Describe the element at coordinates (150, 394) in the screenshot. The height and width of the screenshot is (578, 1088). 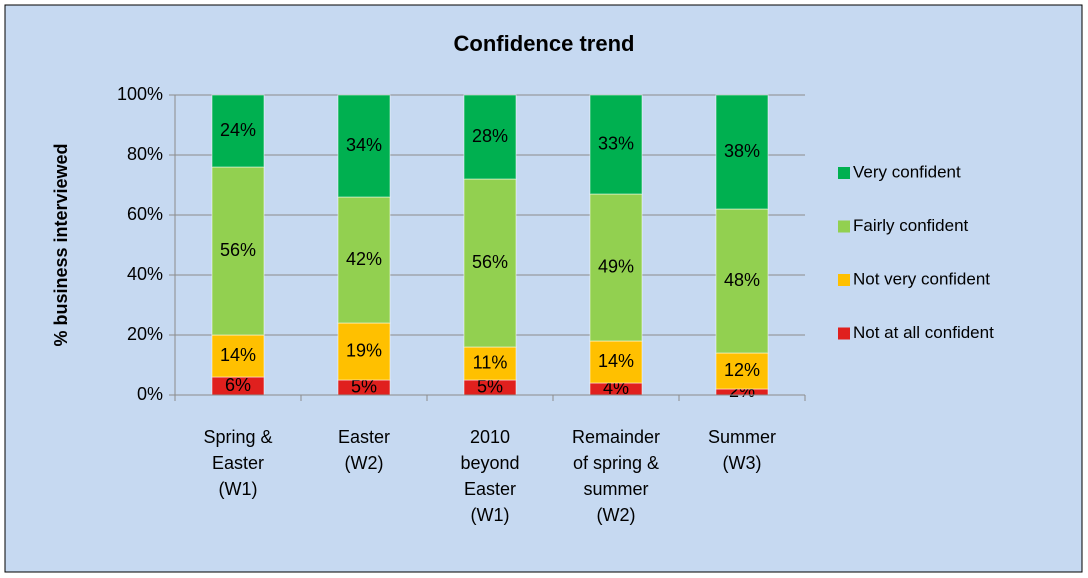
I see `y-tick-label: 0%` at that location.